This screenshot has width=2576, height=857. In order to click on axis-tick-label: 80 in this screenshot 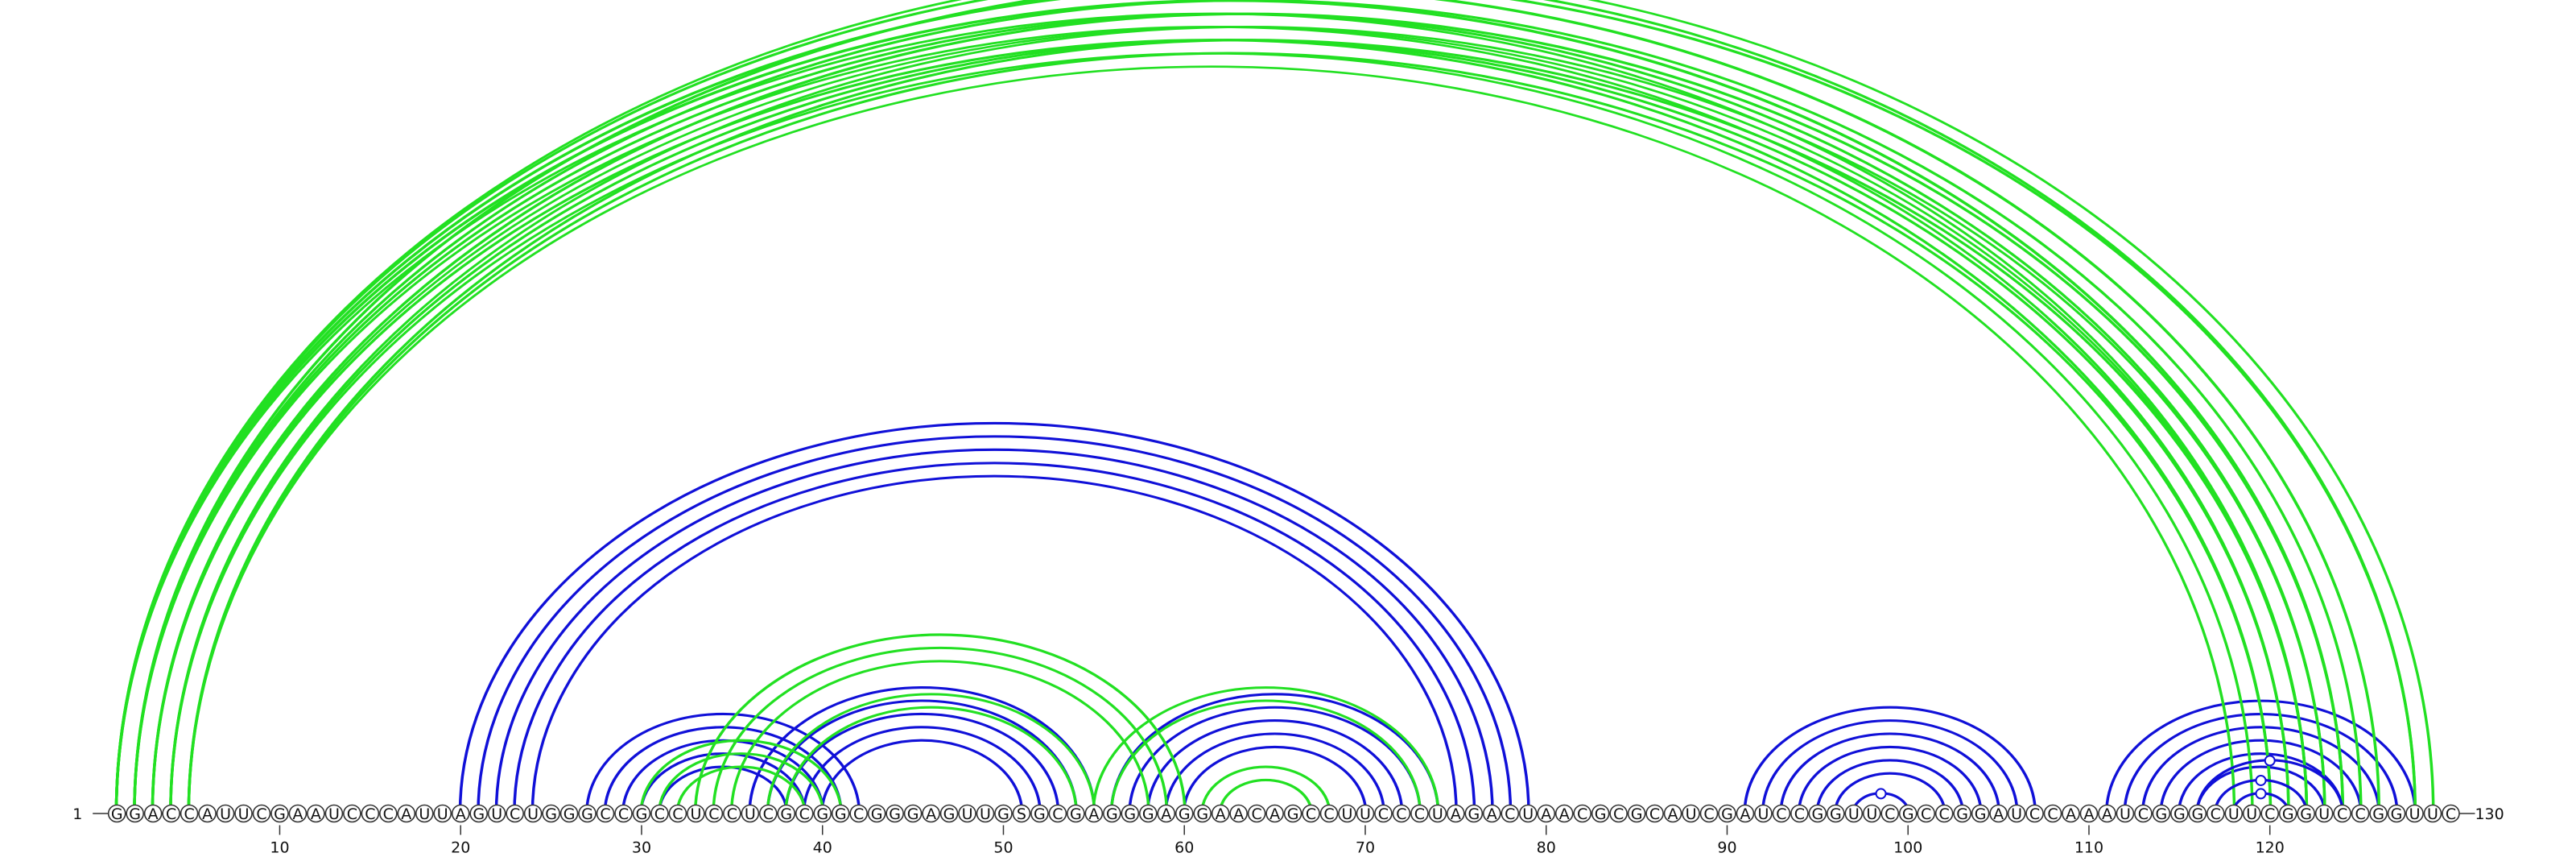, I will do `click(1546, 848)`.